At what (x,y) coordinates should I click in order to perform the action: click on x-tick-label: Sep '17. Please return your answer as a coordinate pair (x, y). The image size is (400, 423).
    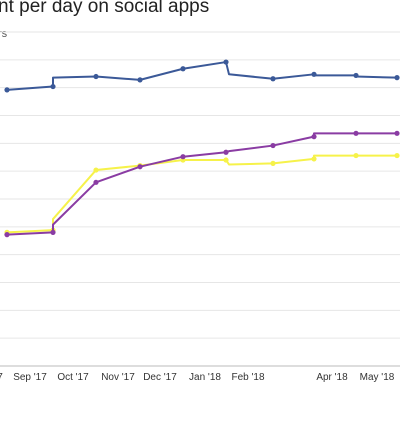
    Looking at the image, I should click on (30, 377).